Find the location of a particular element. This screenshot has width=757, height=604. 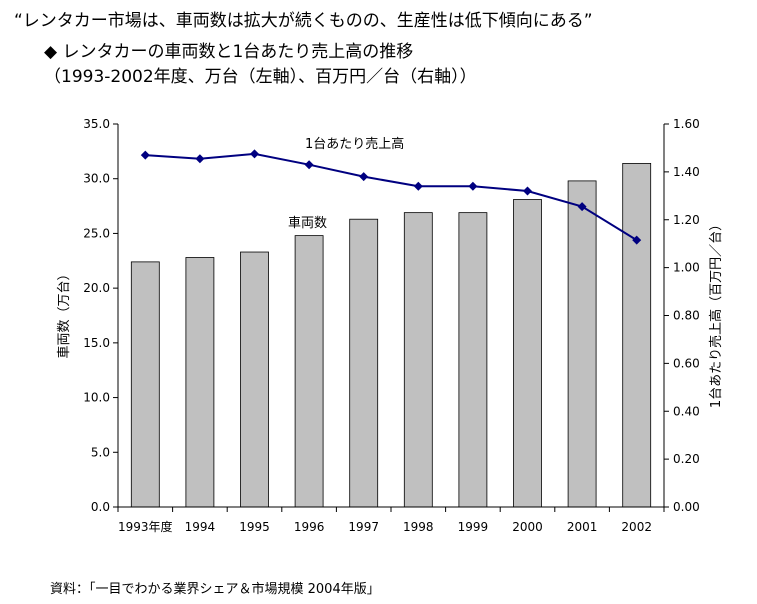

x-tick-label: 2001 is located at coordinates (582, 527).